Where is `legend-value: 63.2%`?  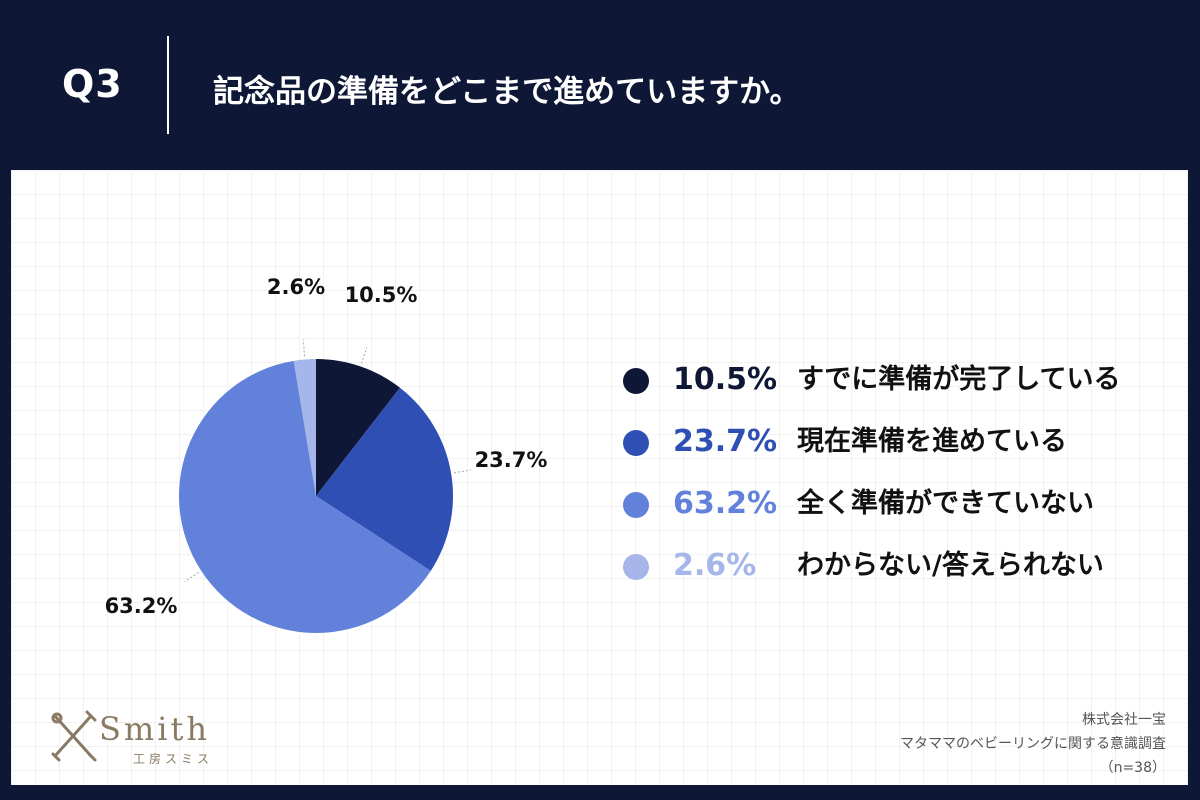 legend-value: 63.2% is located at coordinates (725, 503).